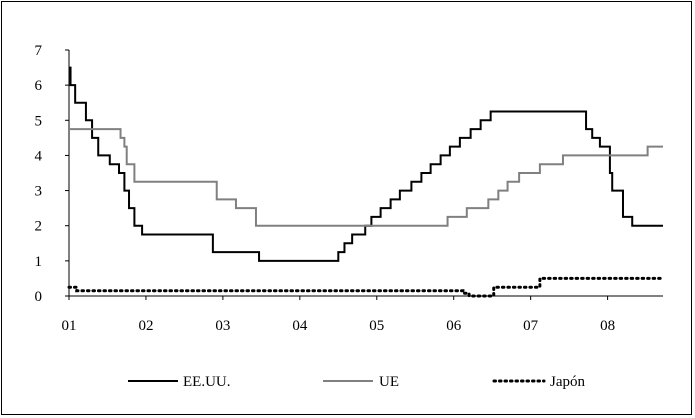 Image resolution: width=695 pixels, height=418 pixels. What do you see at coordinates (607, 326) in the screenshot?
I see `x-tick-label: 08` at bounding box center [607, 326].